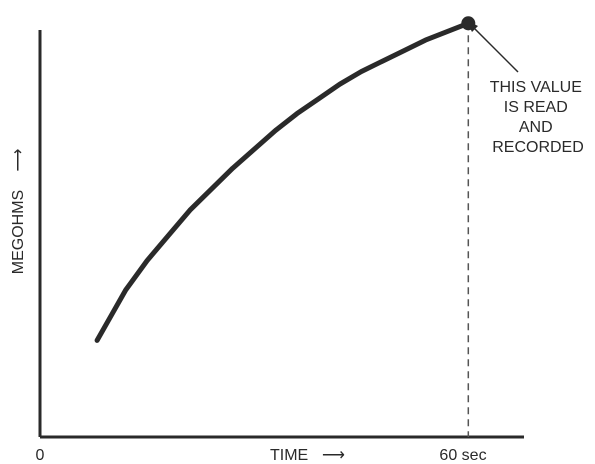  I want to click on annotation-line-3: AND, so click(536, 127).